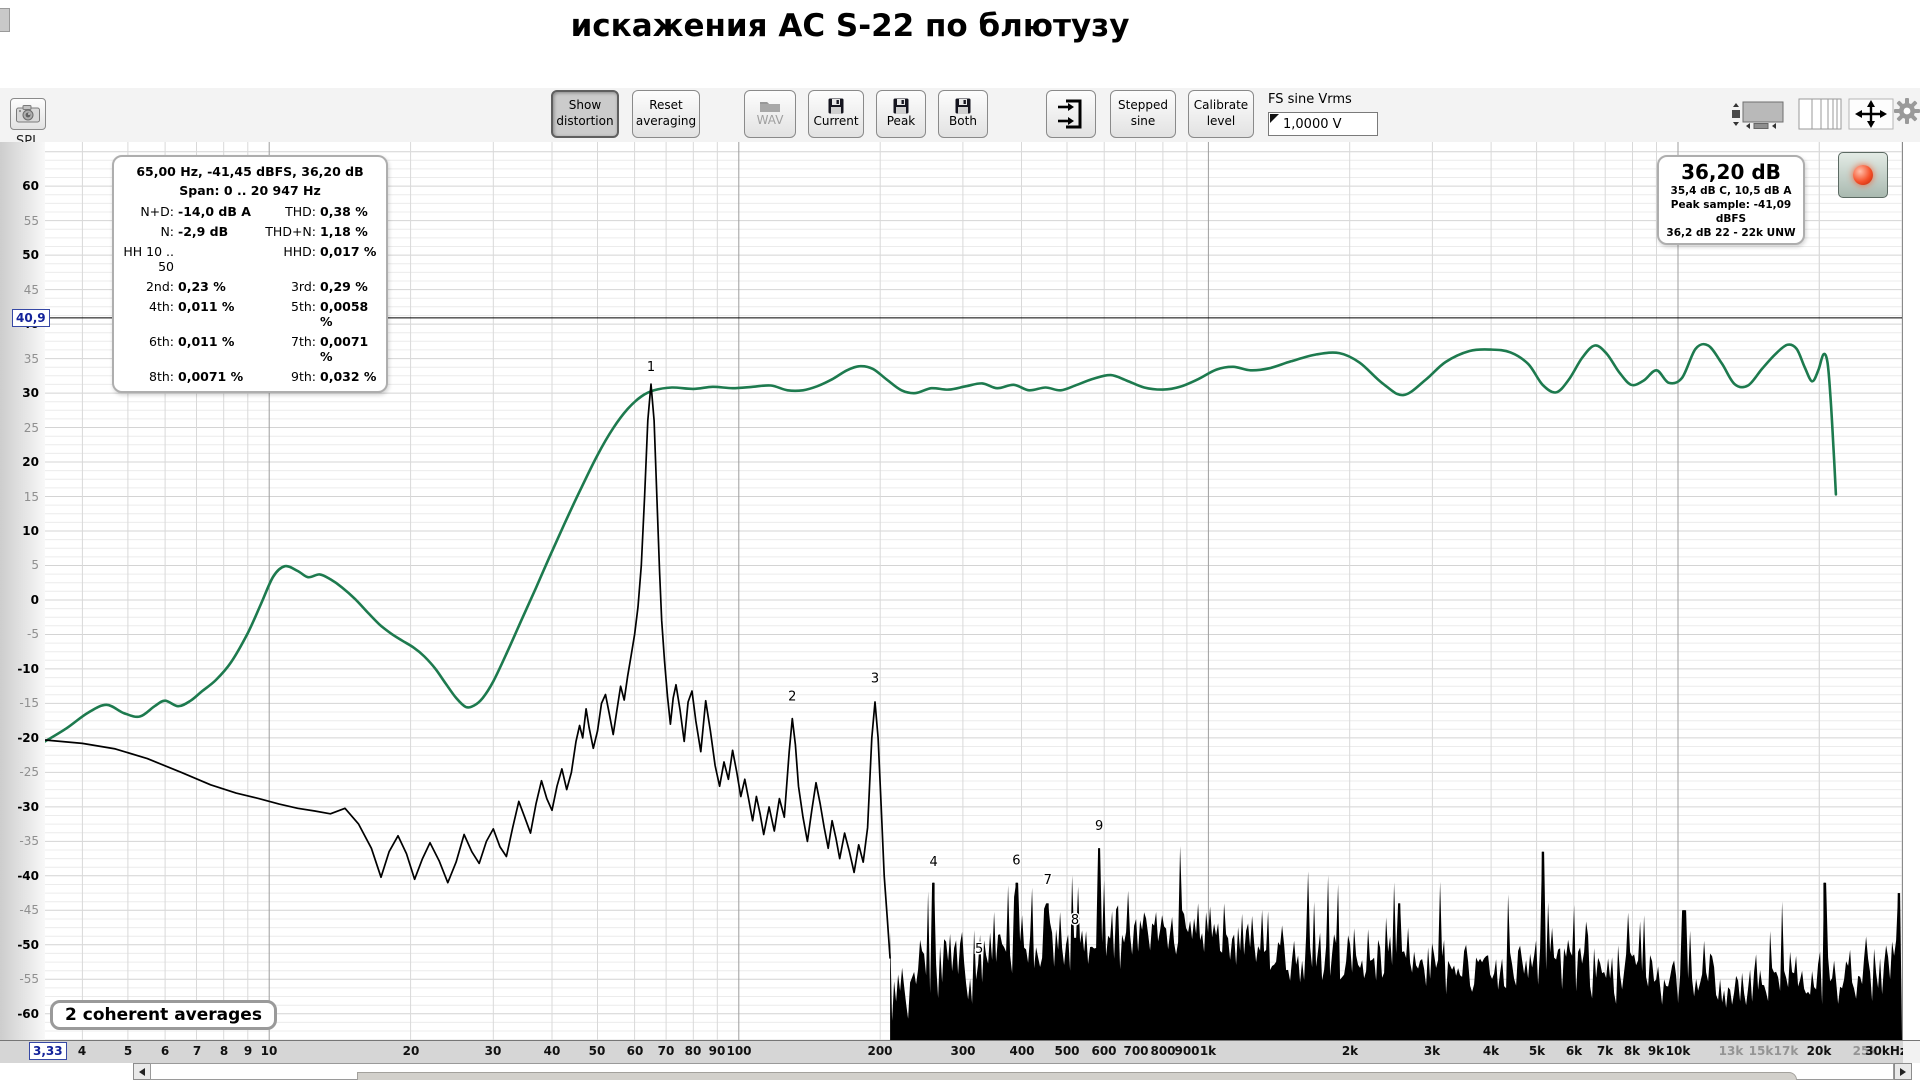 The image size is (1920, 1080). I want to click on y-axis-label: 20, so click(30, 462).